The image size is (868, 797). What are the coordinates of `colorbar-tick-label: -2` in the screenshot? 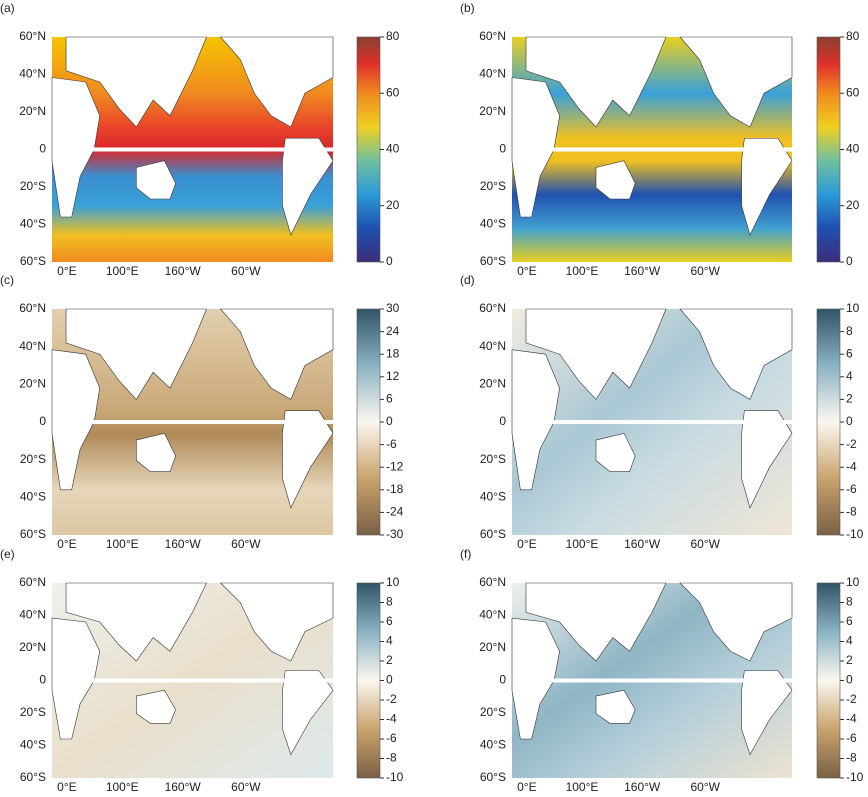 It's located at (851, 699).